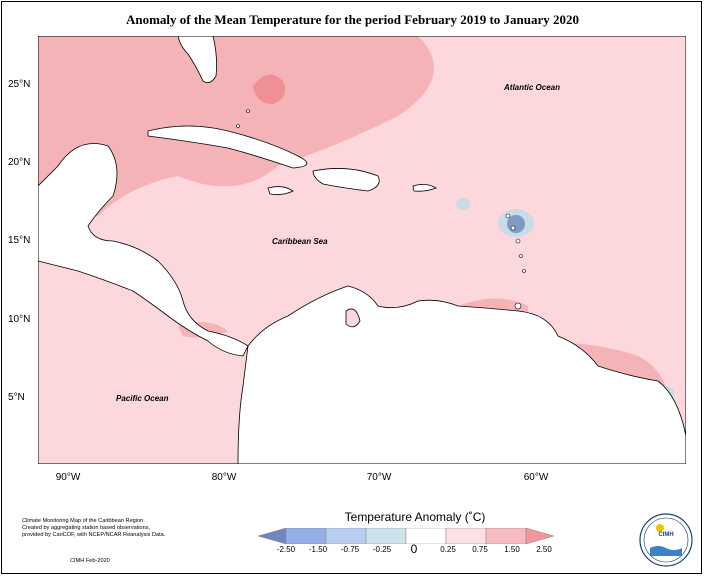 Image resolution: width=705 pixels, height=577 pixels. Describe the element at coordinates (142, 398) in the screenshot. I see `label-pacific-ocean: Pacific Ocean` at that location.